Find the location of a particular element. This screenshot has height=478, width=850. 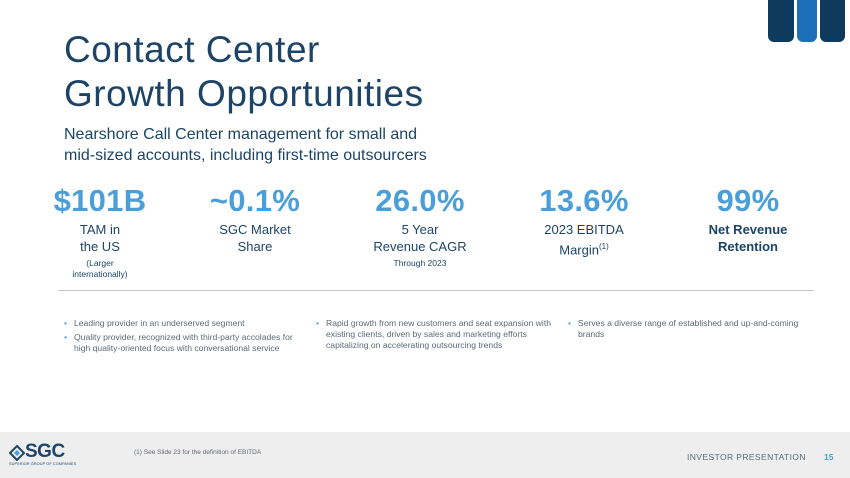

stat-label: 2023 EBITDA Margin(1) is located at coordinates (584, 239).